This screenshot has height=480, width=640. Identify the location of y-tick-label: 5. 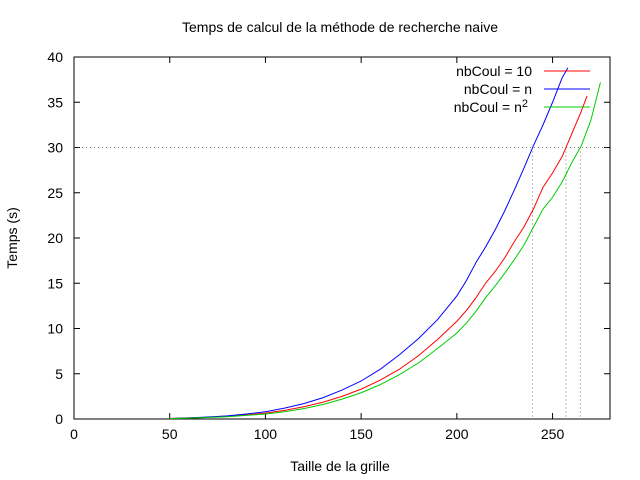
(59, 374).